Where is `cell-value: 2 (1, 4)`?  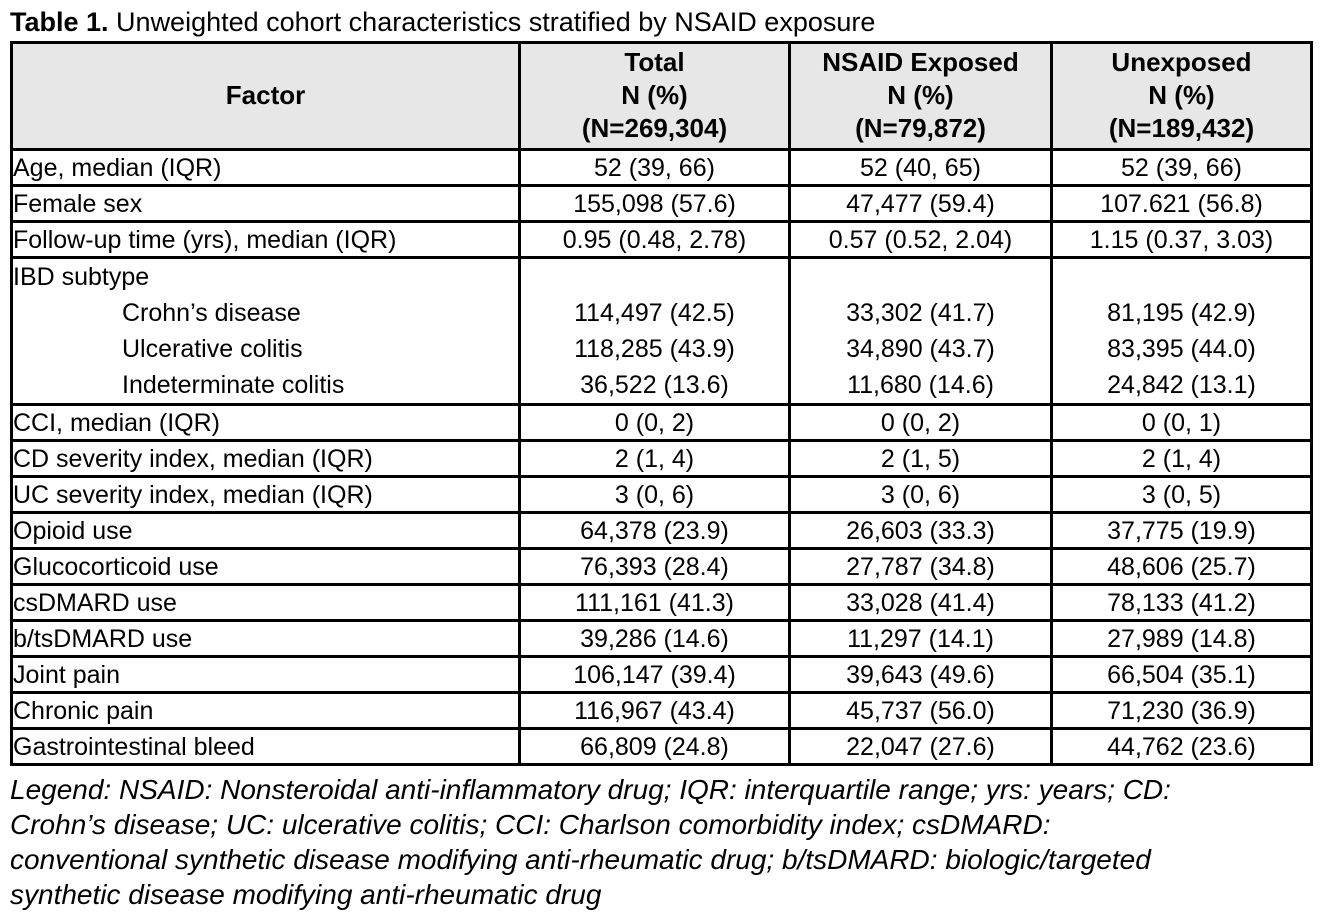
cell-value: 2 (1, 4) is located at coordinates (654, 458).